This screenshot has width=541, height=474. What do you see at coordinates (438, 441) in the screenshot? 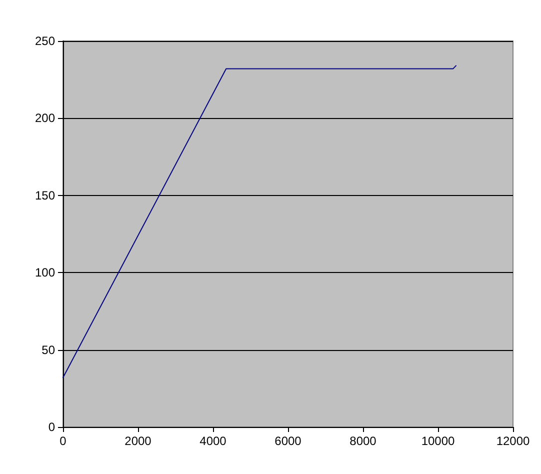
I see `x-tick-label: 10000` at bounding box center [438, 441].